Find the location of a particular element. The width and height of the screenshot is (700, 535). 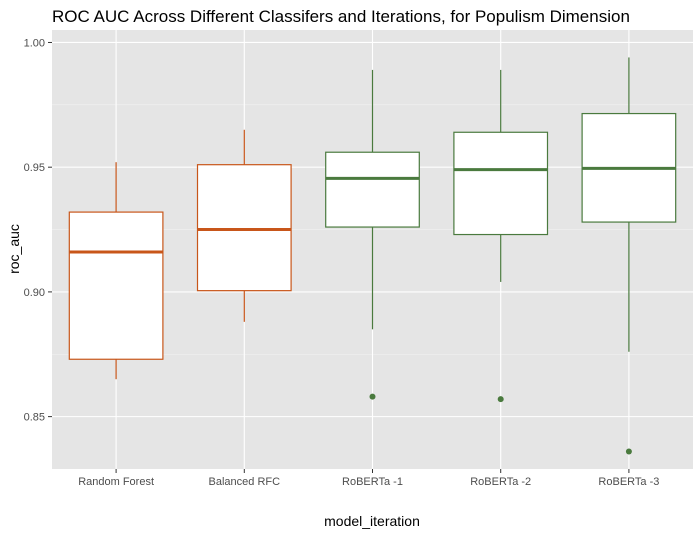

box-random-forest is located at coordinates (116, 271).